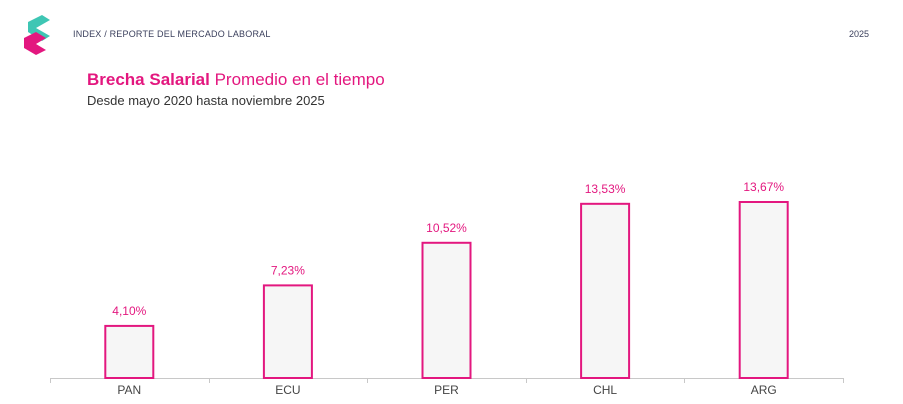 The image size is (903, 404). I want to click on report-year: 2025, so click(858, 34).